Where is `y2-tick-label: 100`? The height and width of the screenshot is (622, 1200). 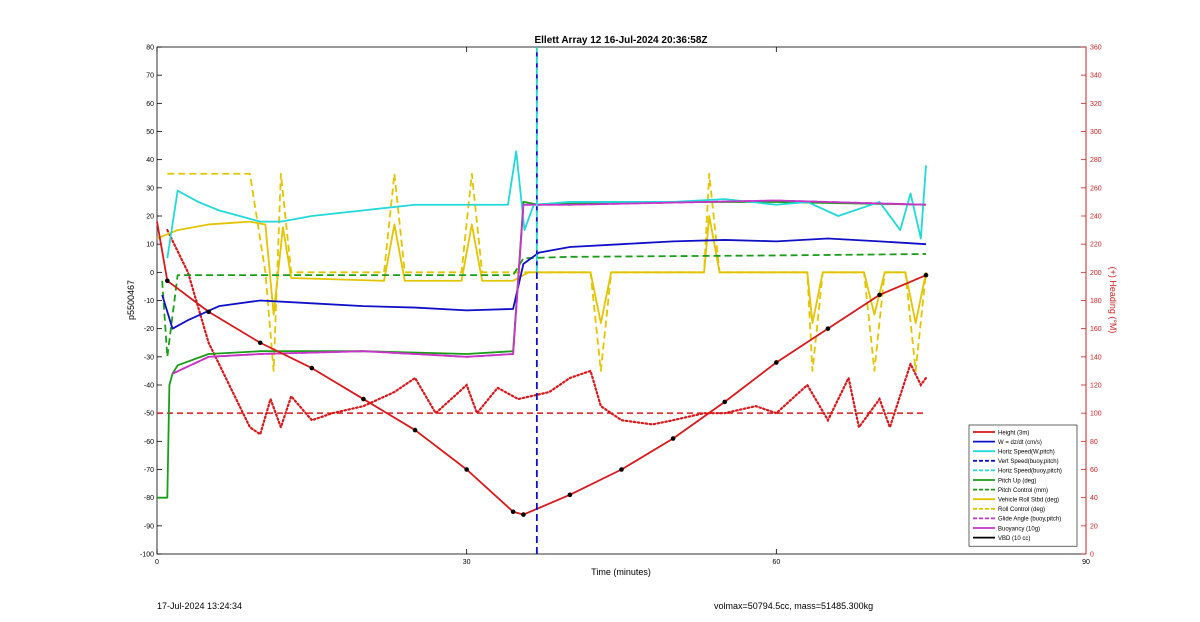
y2-tick-label: 100 is located at coordinates (1096, 414).